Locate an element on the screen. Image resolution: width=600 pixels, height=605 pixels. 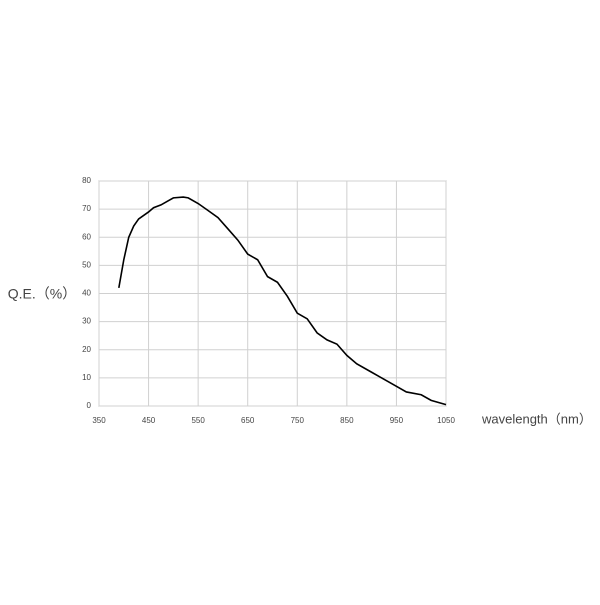
y-tick-label: 80 is located at coordinates (86, 180).